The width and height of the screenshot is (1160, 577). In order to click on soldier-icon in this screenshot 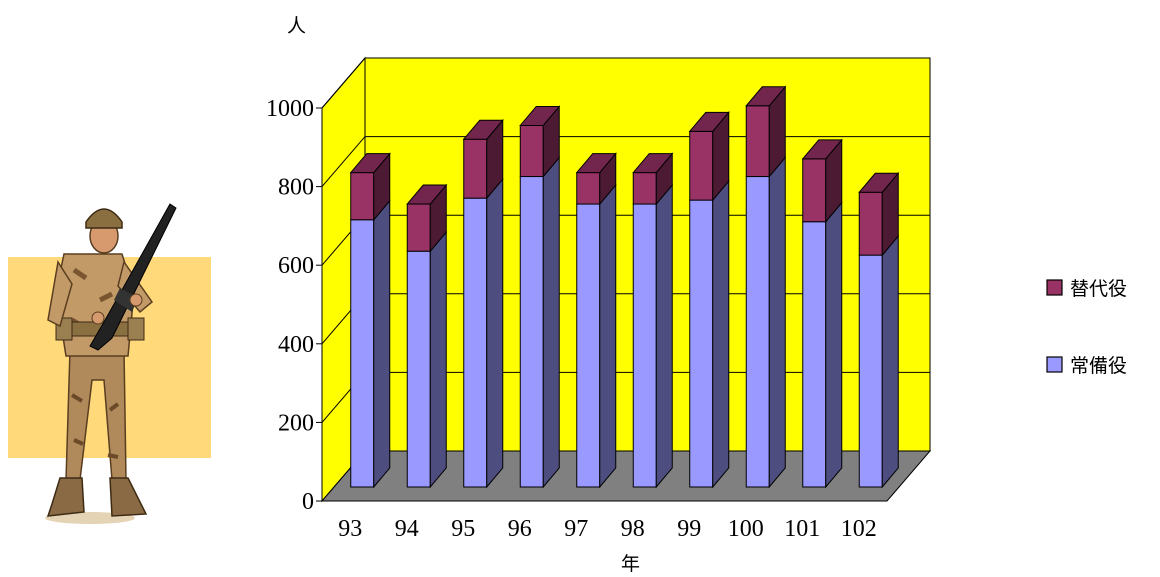, I will do `click(111, 363)`.